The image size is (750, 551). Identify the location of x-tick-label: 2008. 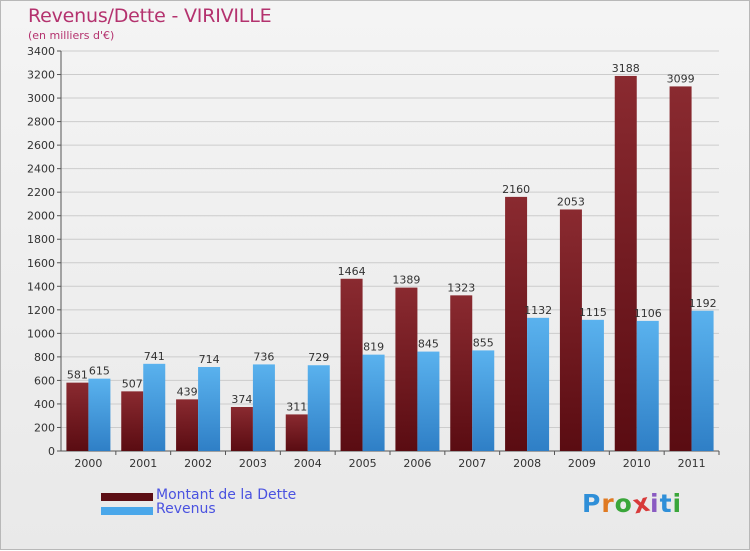
(527, 463).